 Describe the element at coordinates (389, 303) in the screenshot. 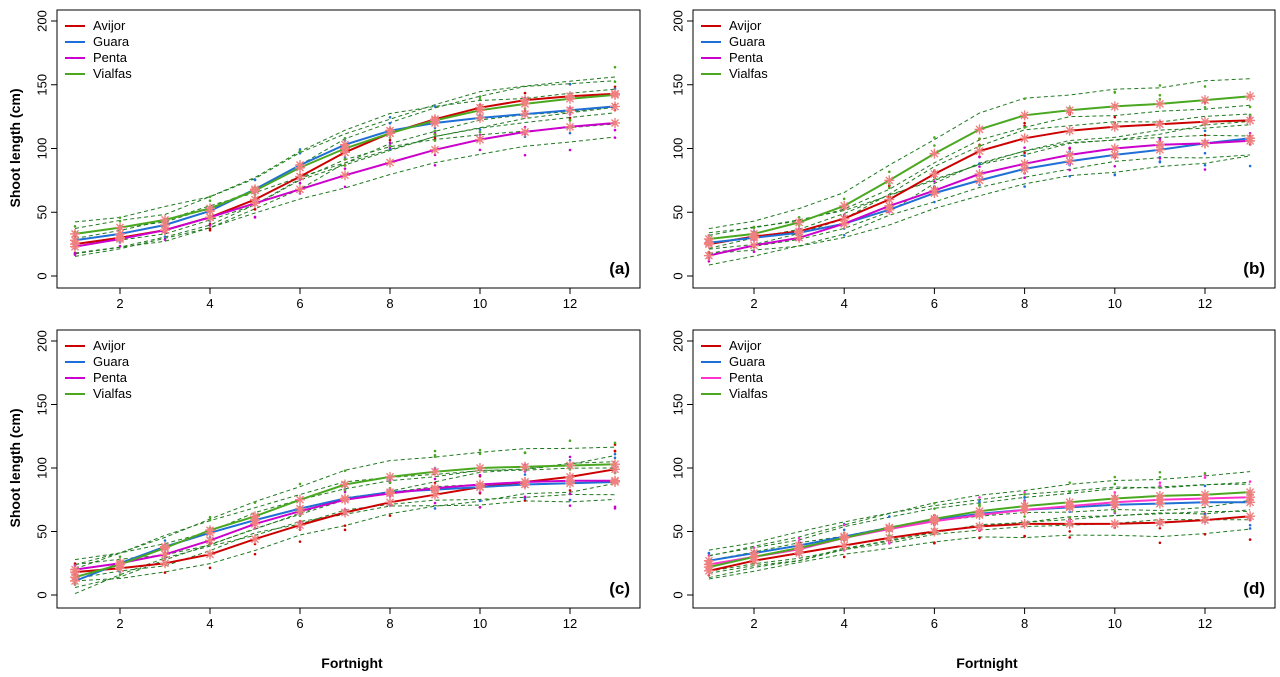

I see `x-tick-label: 8` at that location.